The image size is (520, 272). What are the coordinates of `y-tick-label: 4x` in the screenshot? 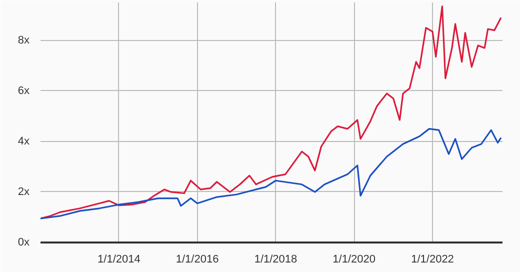 It's located at (24, 141).